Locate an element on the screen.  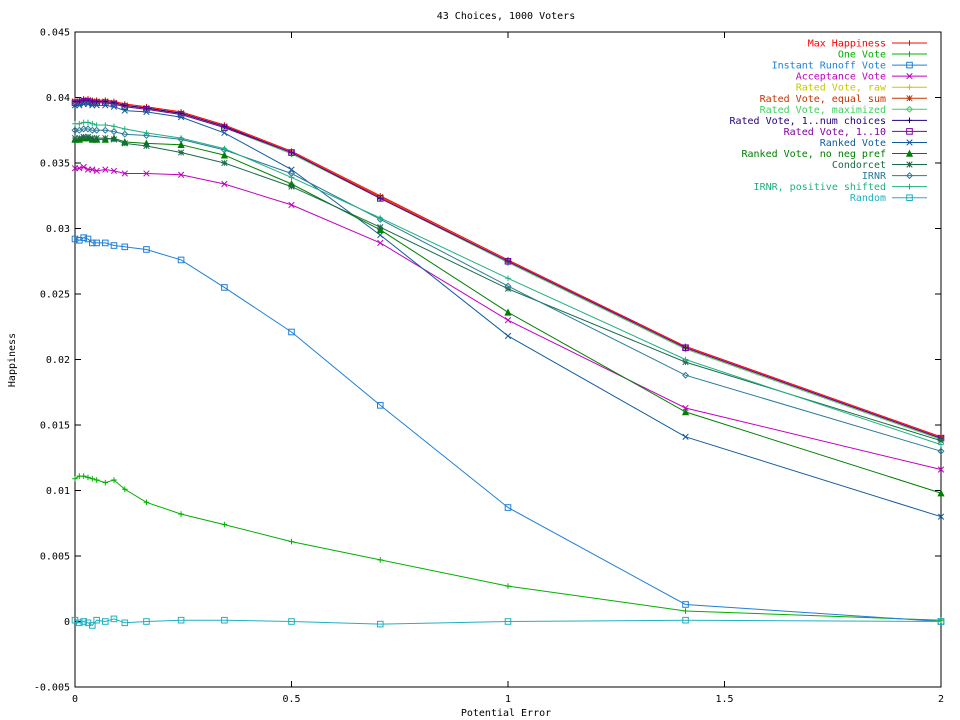
legend-label: Rated Vote, raw is located at coordinates (841, 88).